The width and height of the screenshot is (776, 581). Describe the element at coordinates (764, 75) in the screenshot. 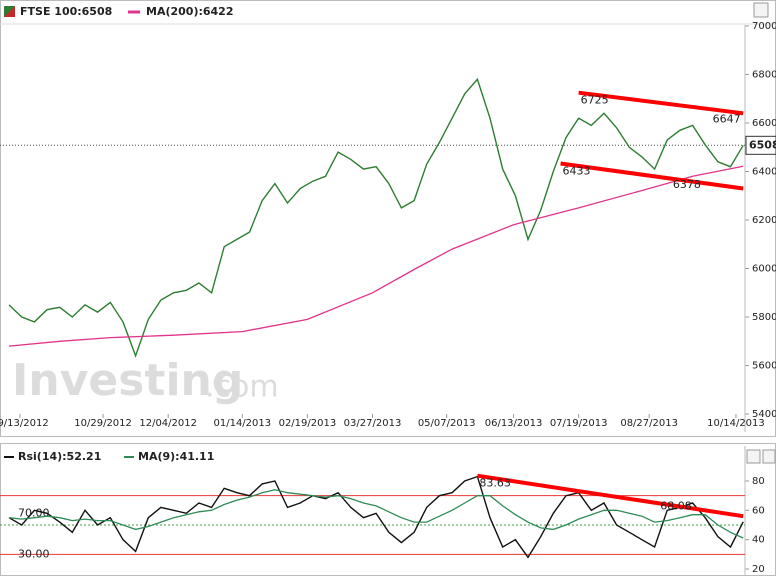

I see `y-tick-label: 6800` at that location.